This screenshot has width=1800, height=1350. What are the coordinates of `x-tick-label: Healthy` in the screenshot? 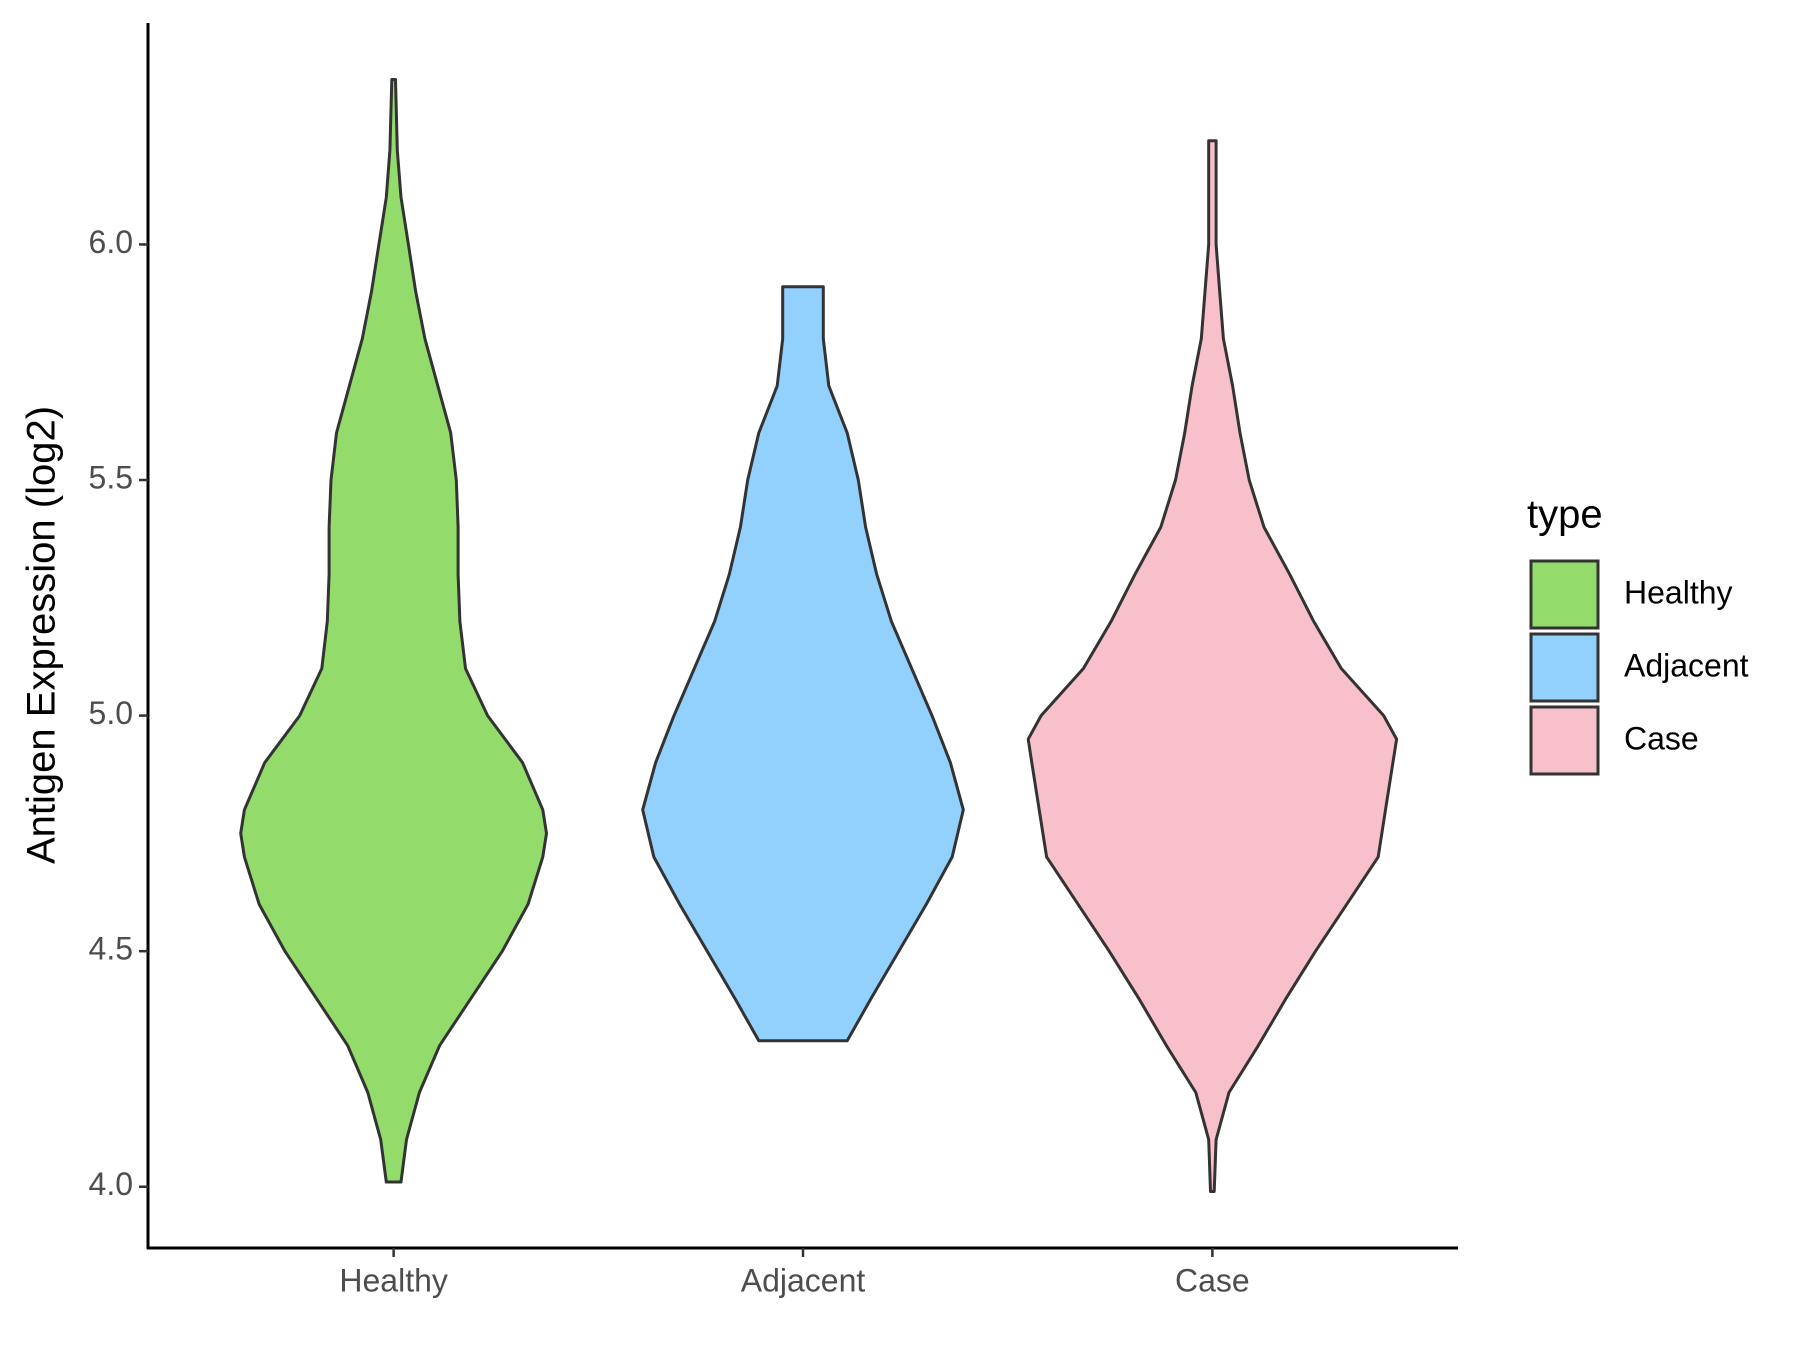 It's located at (393, 1280).